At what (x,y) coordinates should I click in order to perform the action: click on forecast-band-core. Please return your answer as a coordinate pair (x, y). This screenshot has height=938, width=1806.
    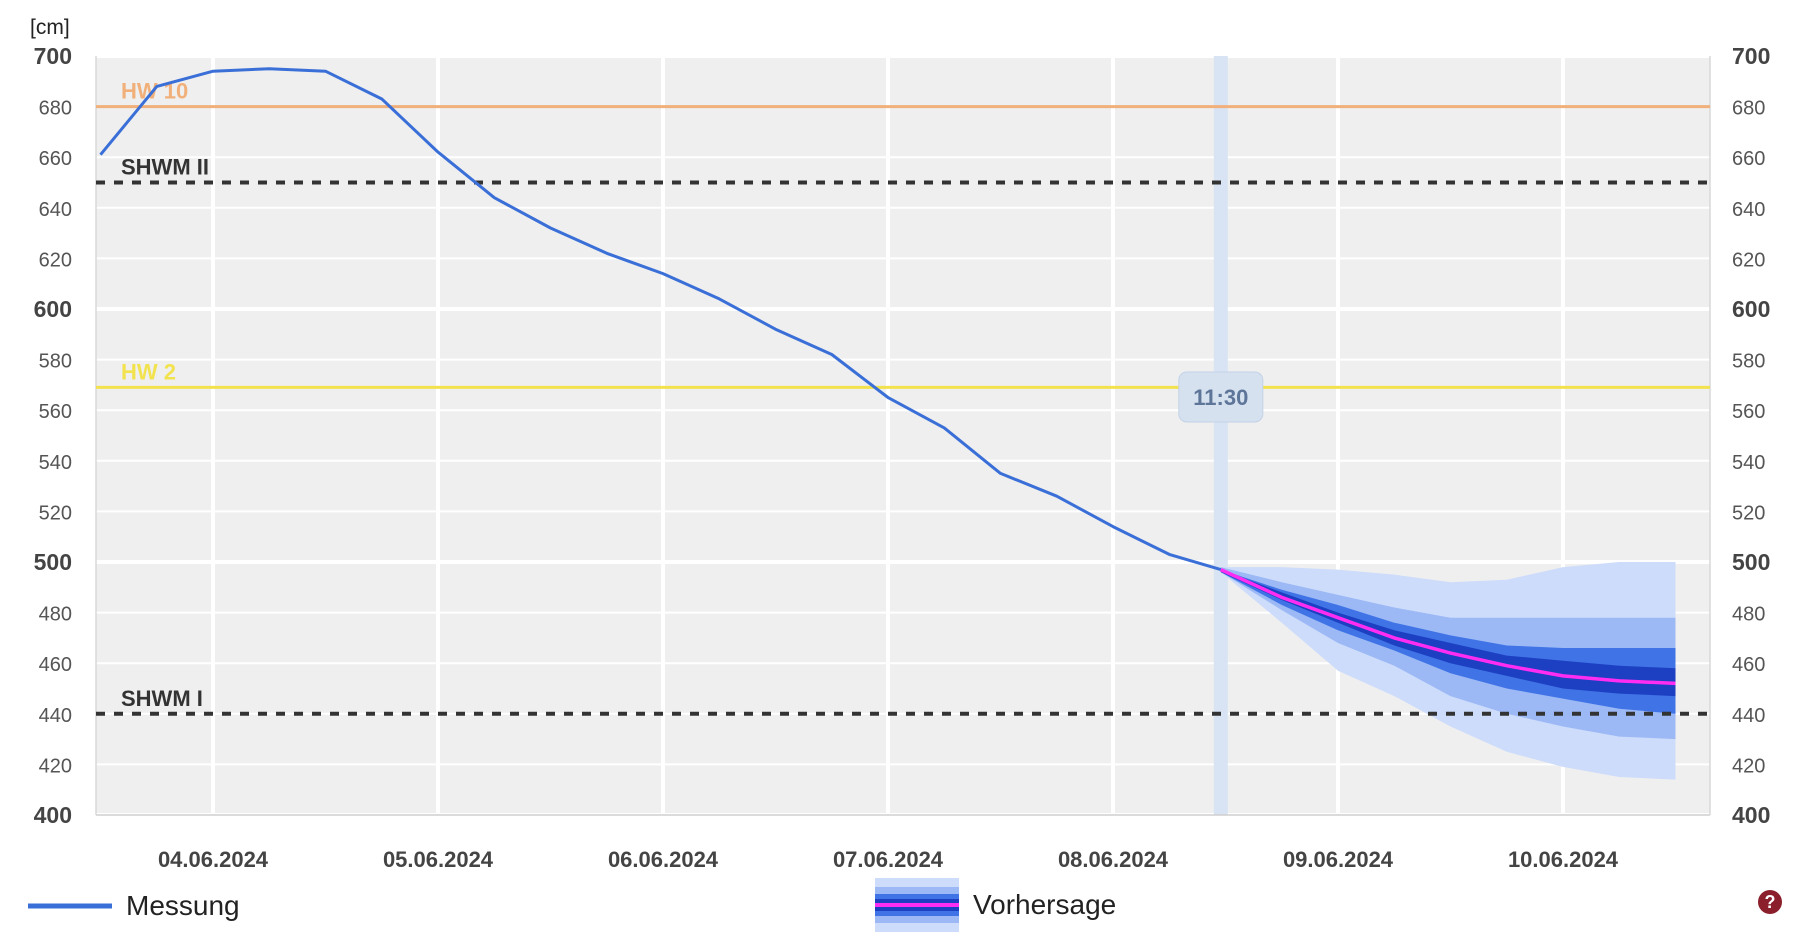
    Looking at the image, I should click on (1448, 633).